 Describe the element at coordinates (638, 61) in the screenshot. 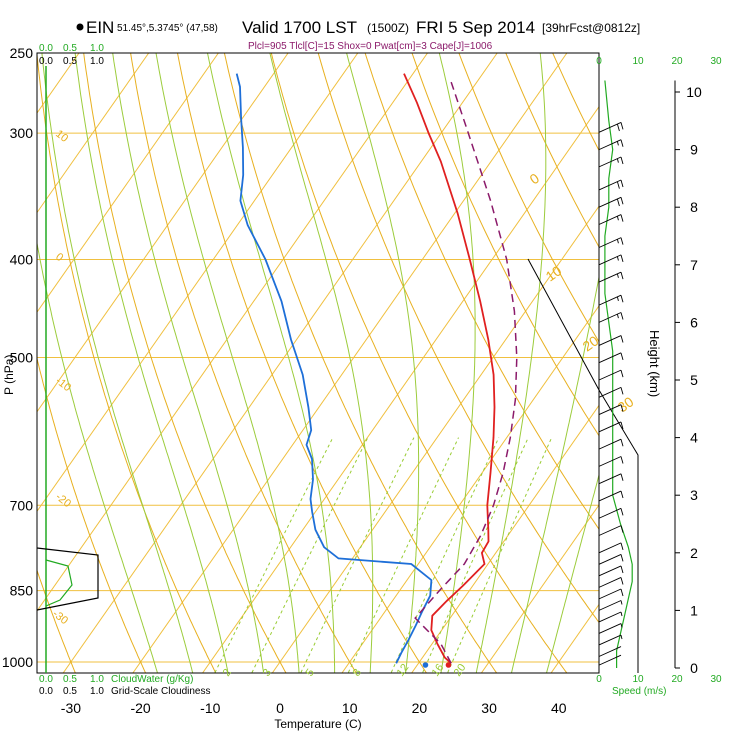

I see `speed-tick-top: 10` at that location.